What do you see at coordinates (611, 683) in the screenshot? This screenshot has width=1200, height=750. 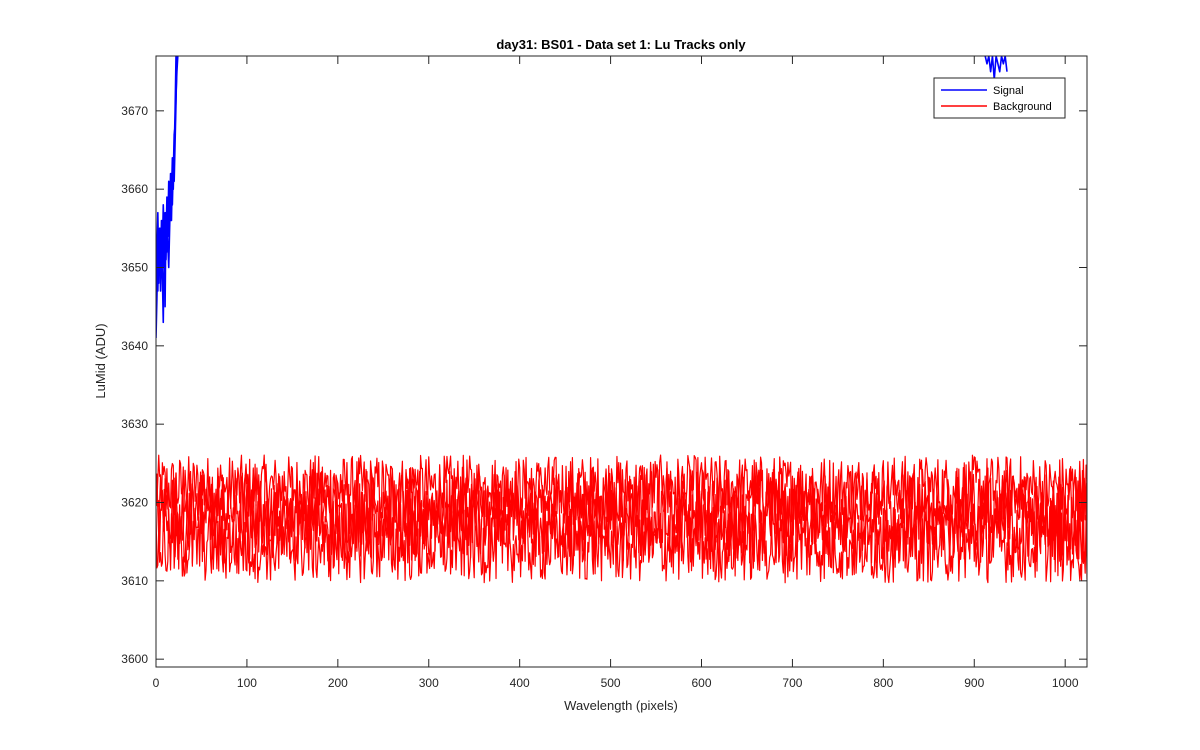 I see `x-tick-label: 500` at bounding box center [611, 683].